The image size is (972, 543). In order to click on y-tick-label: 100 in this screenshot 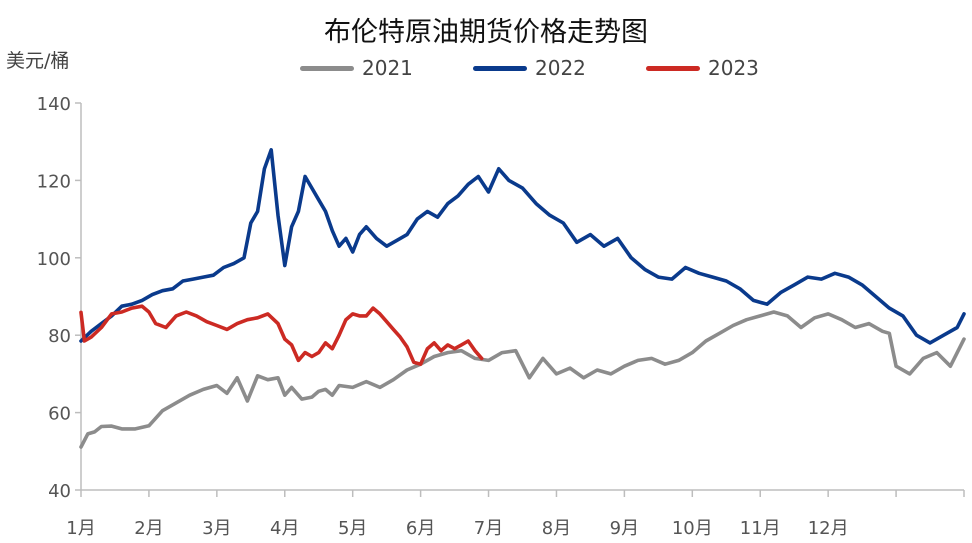, I will do `click(54, 259)`.